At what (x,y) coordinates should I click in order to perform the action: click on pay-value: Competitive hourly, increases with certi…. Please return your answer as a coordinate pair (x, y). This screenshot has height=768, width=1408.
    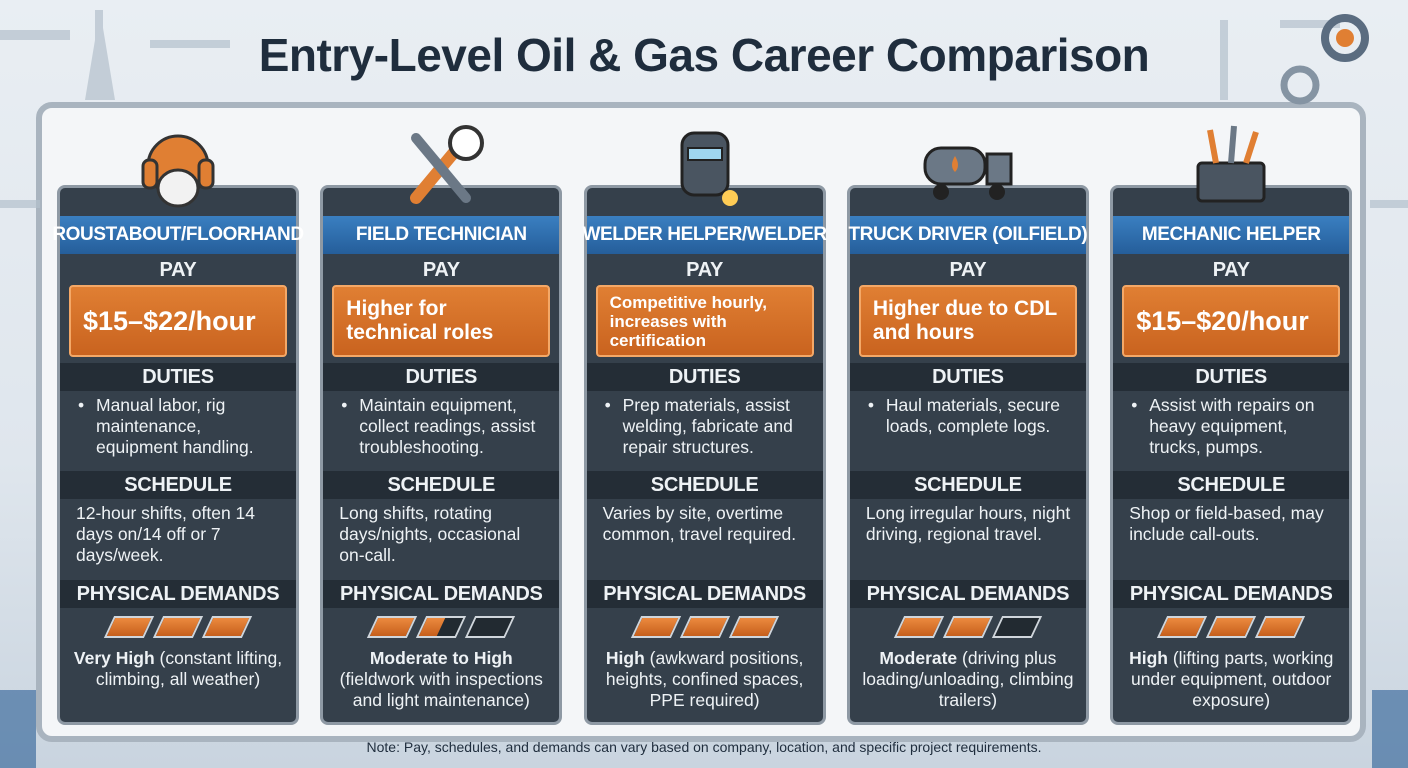
    Looking at the image, I should click on (704, 321).